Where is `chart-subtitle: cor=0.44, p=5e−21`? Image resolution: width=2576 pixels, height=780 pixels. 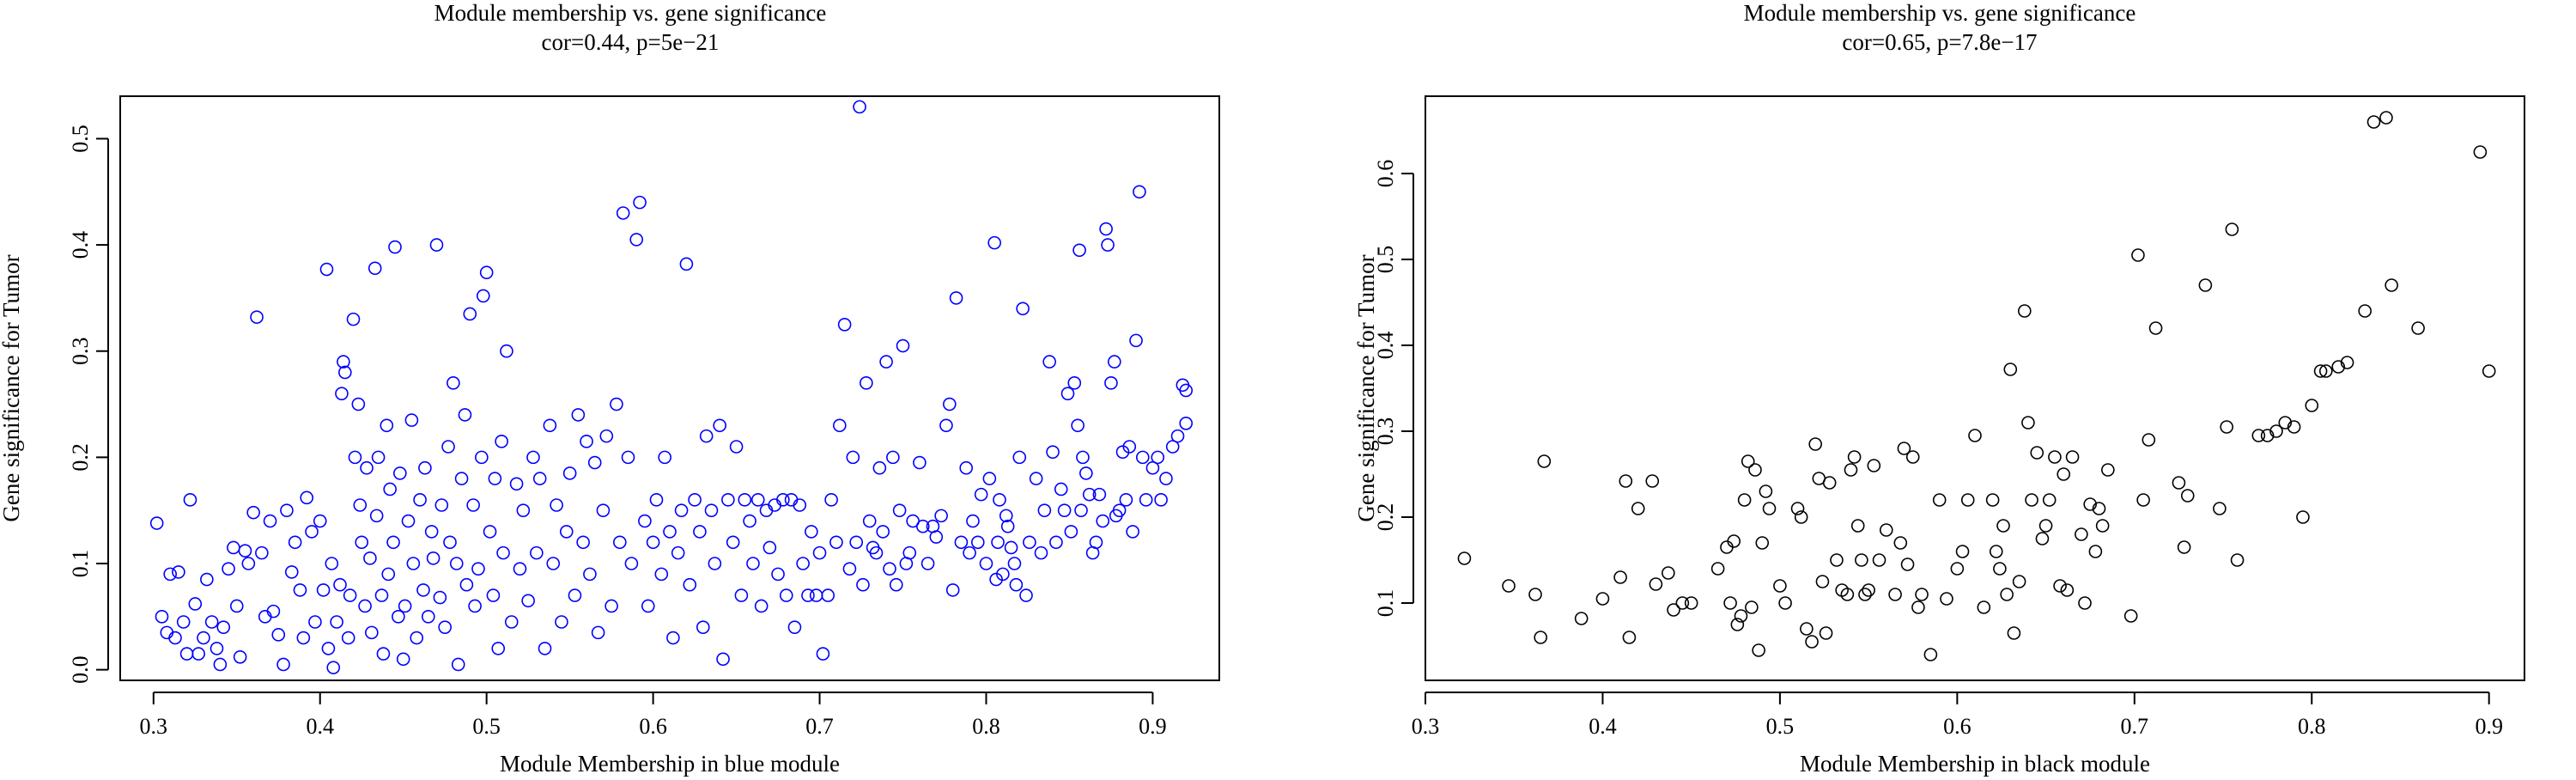 chart-subtitle: cor=0.44, p=5e−21 is located at coordinates (631, 42).